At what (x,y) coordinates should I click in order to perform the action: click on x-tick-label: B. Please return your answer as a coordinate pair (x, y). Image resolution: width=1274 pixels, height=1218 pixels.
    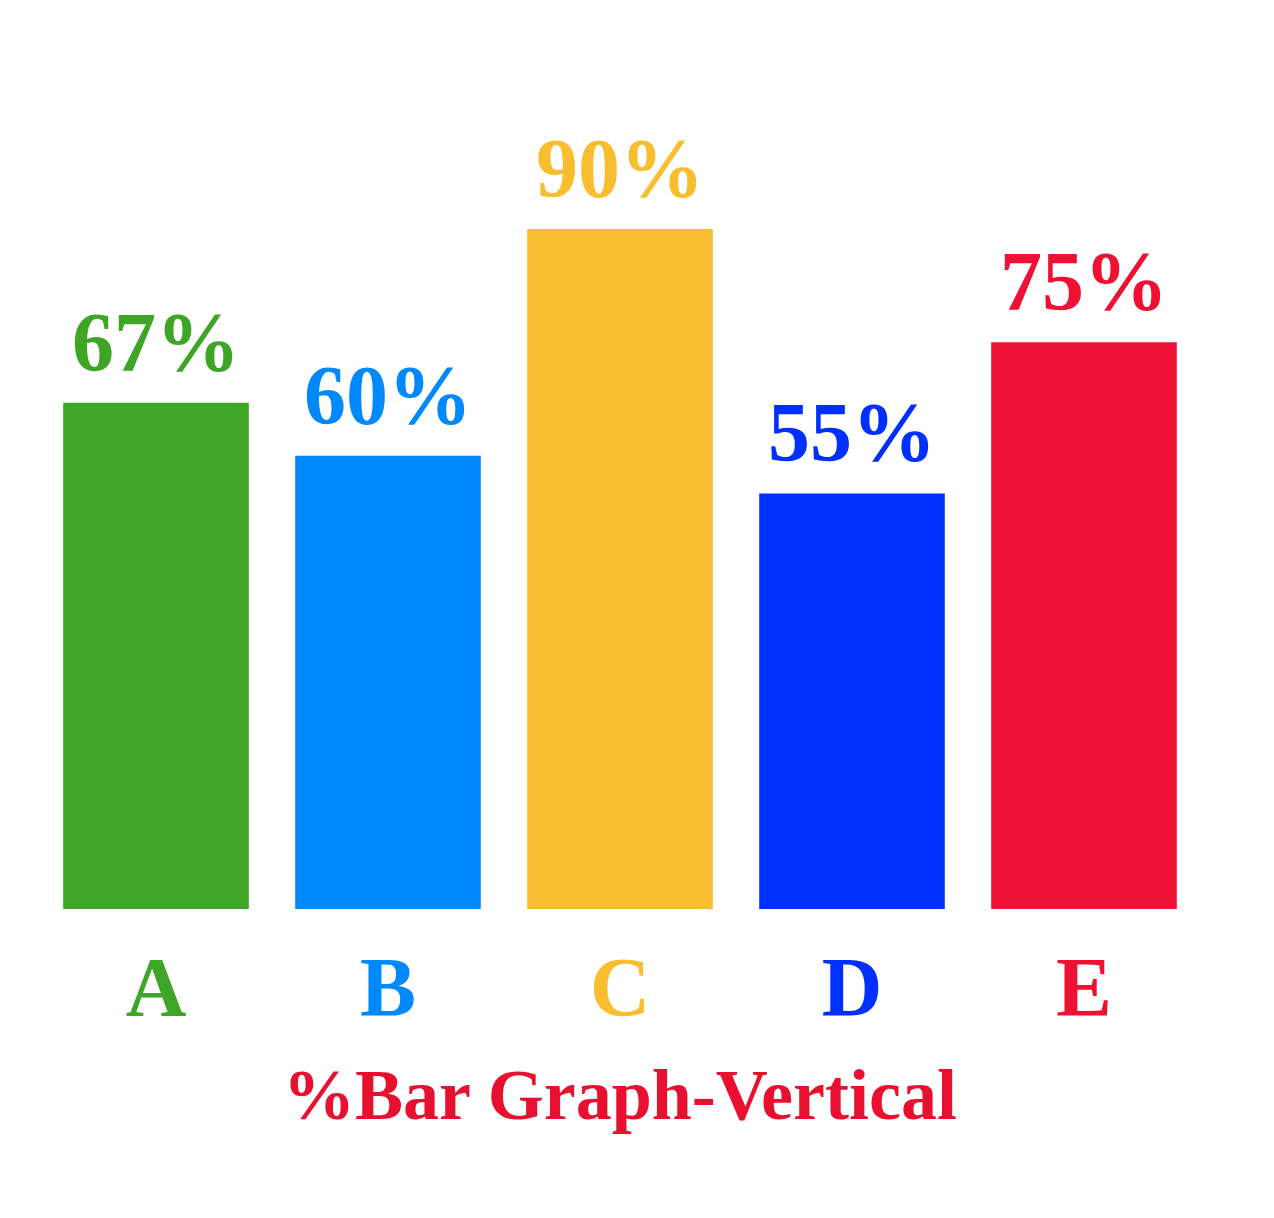
    Looking at the image, I should click on (388, 987).